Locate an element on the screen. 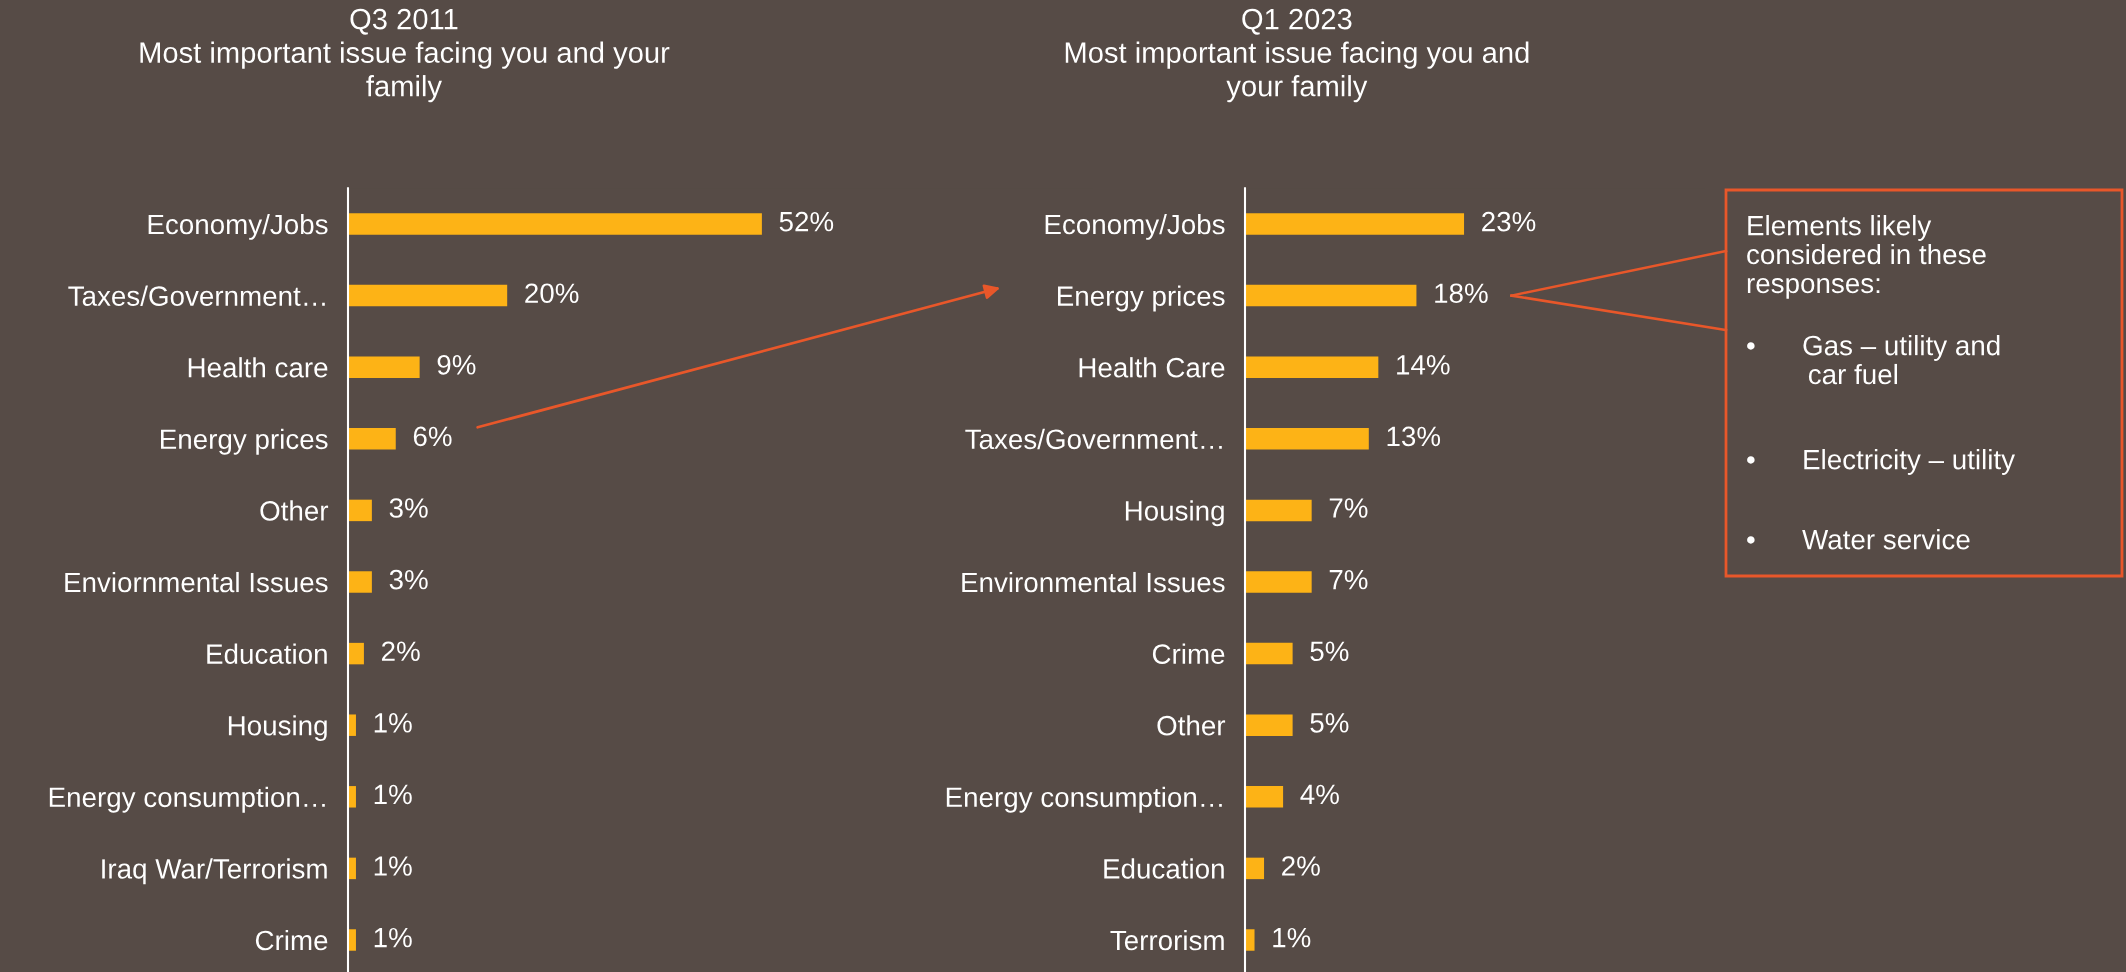  data-label: 20% is located at coordinates (552, 293).